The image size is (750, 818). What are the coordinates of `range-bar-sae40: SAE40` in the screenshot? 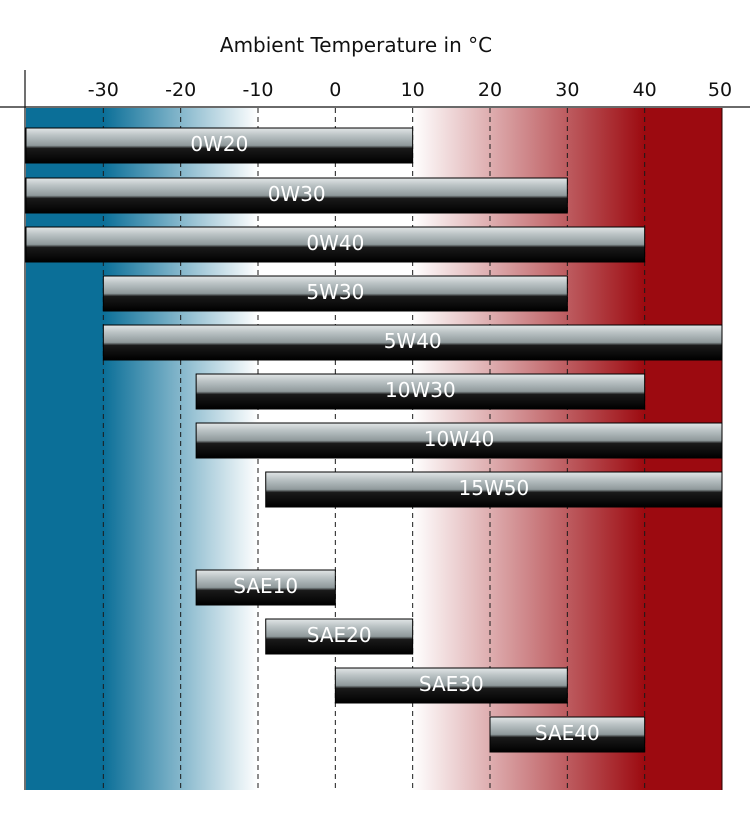 It's located at (567, 734).